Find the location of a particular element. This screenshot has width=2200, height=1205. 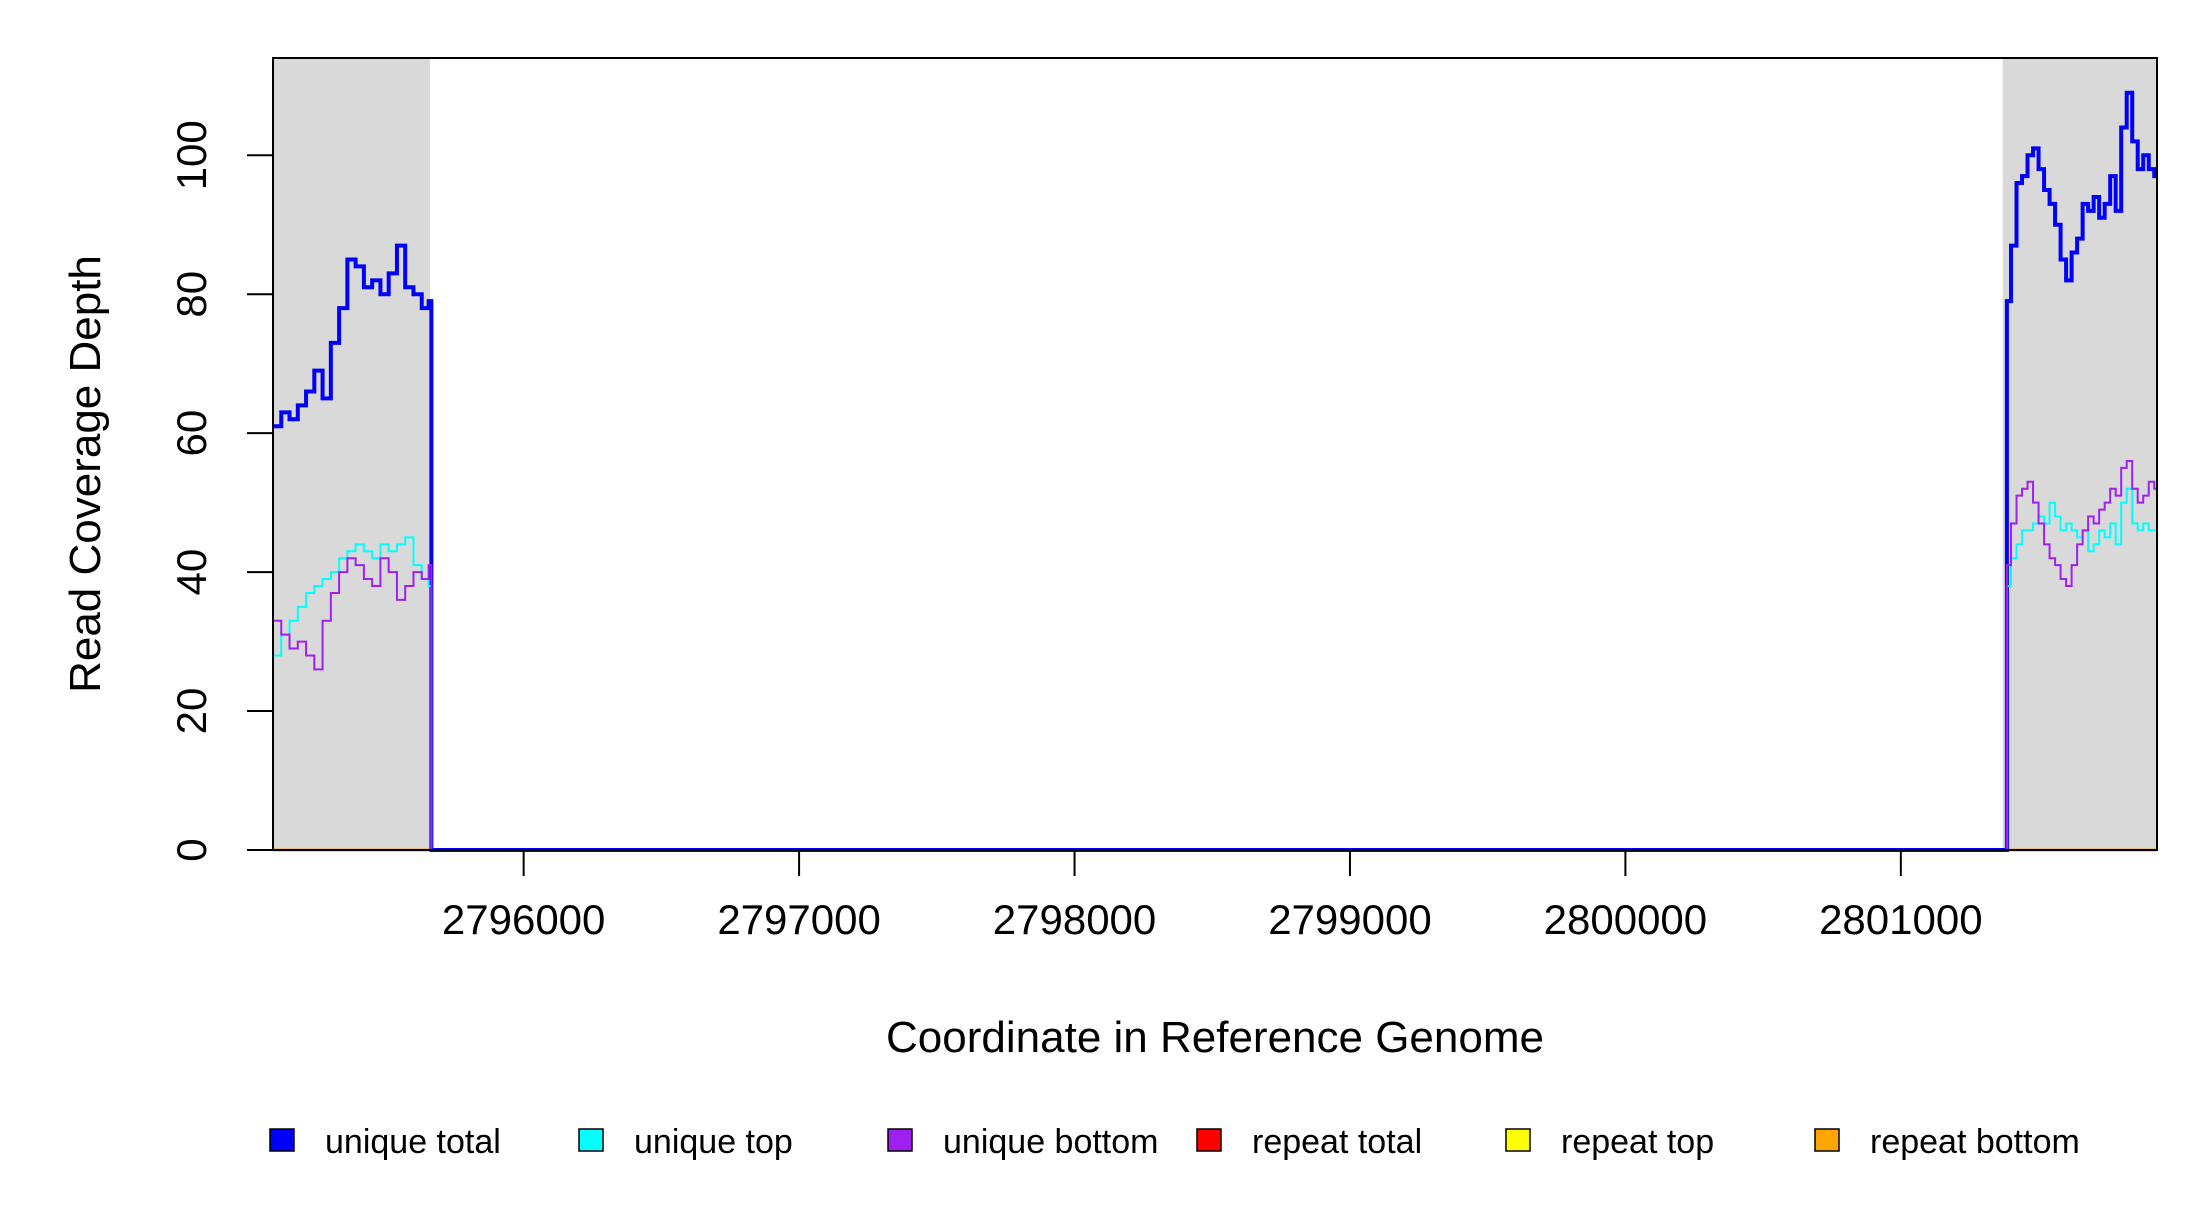

y-axis-title: Read Coverage Depth is located at coordinates (85, 474).